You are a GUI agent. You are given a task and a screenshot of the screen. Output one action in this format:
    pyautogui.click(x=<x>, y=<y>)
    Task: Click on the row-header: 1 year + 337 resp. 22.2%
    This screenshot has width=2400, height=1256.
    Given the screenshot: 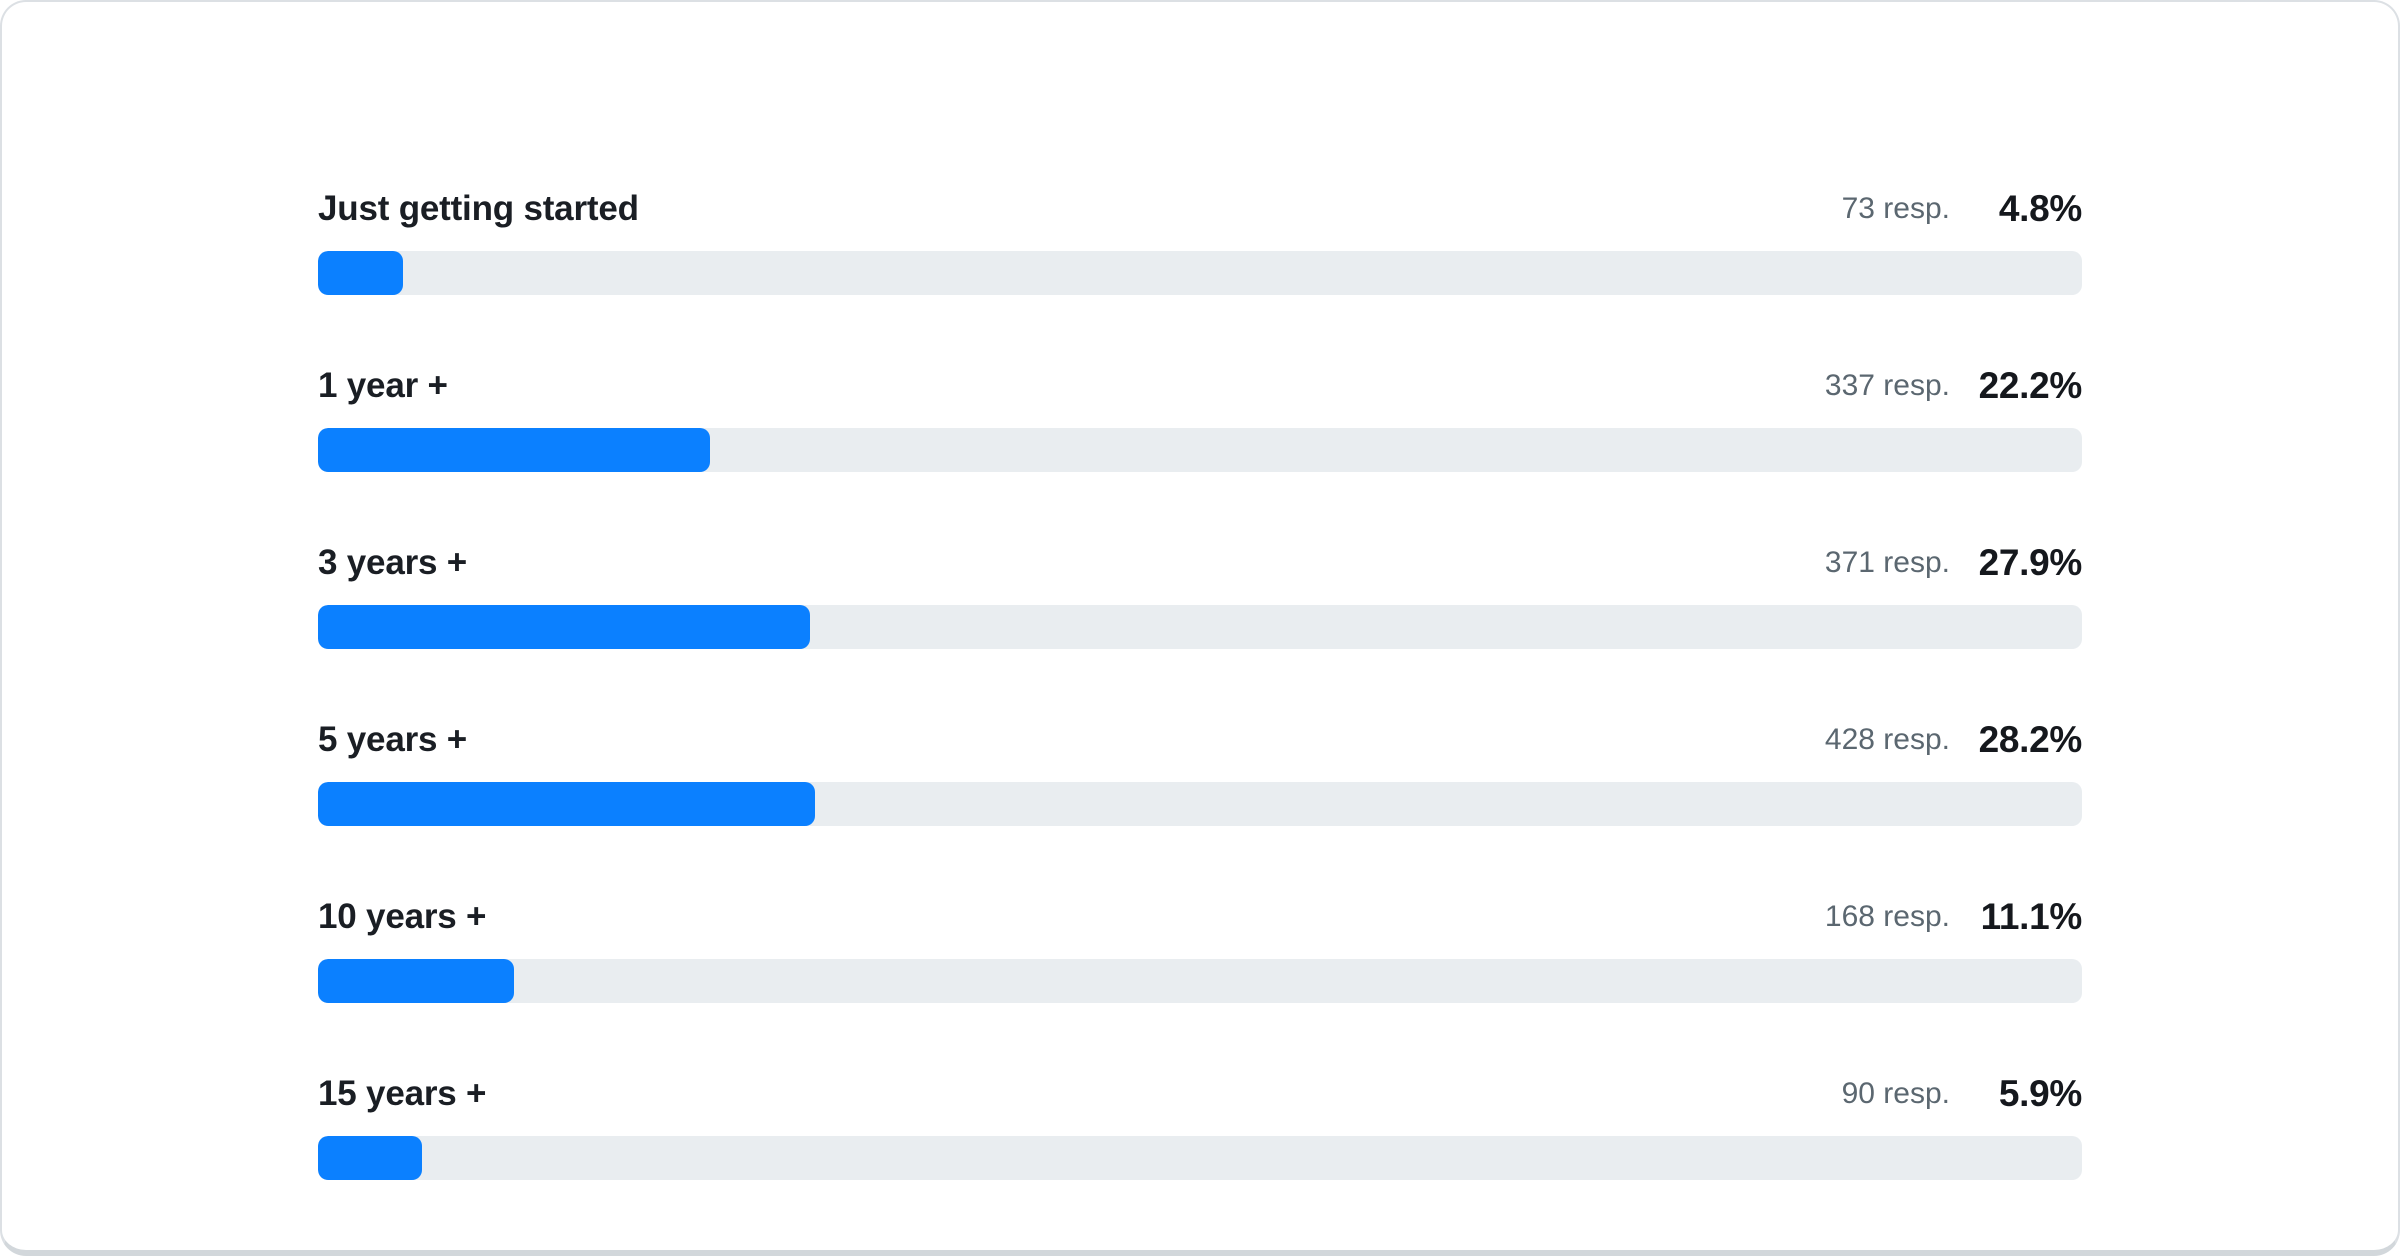 What is the action you would take?
    pyautogui.click(x=1200, y=386)
    